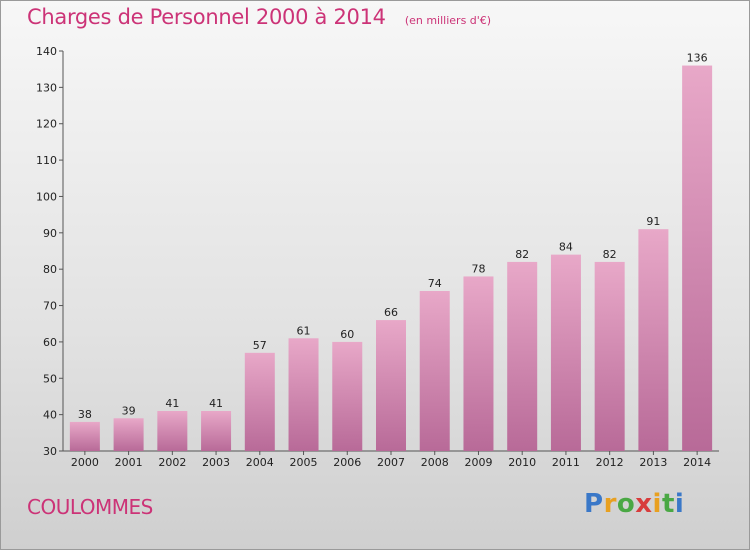 This screenshot has height=550, width=750. I want to click on x-tick-label: 2013, so click(653, 462).